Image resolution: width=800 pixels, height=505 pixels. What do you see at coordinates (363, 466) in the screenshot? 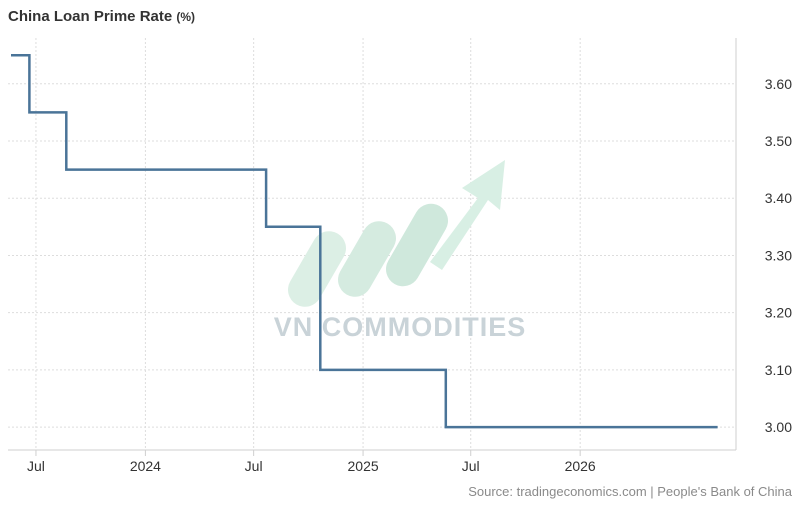
I see `x-tick-label: 2025` at bounding box center [363, 466].